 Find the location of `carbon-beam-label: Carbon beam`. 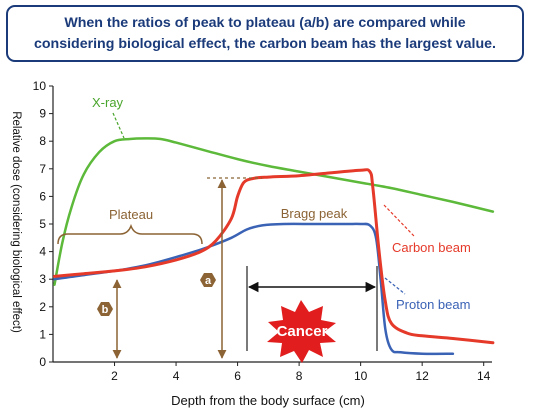

carbon-beam-label: Carbon beam is located at coordinates (431, 247).